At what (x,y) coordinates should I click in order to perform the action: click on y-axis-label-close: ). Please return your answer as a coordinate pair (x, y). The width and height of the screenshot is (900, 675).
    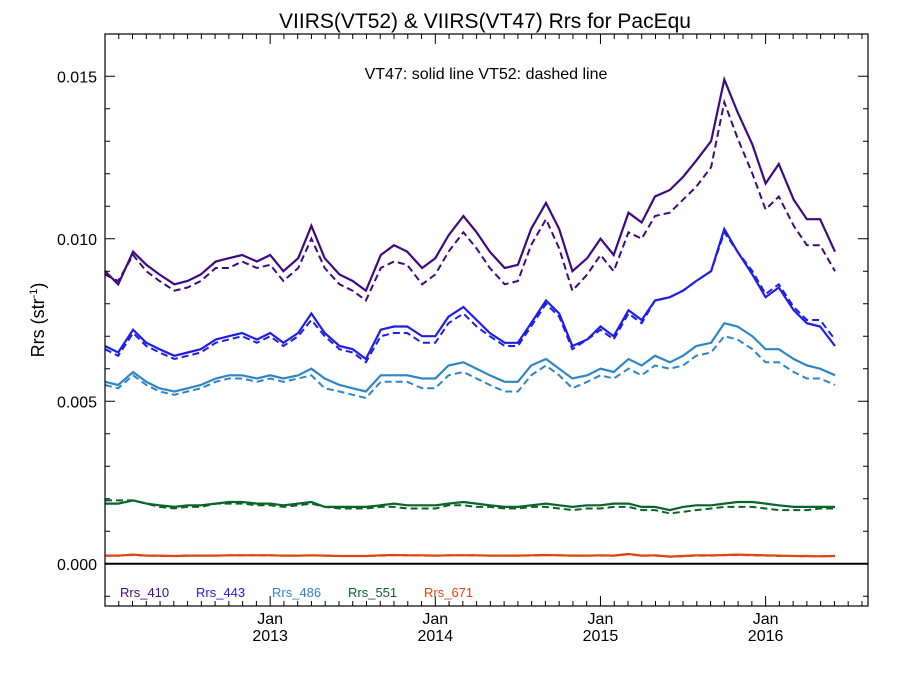
    Looking at the image, I should click on (38, 286).